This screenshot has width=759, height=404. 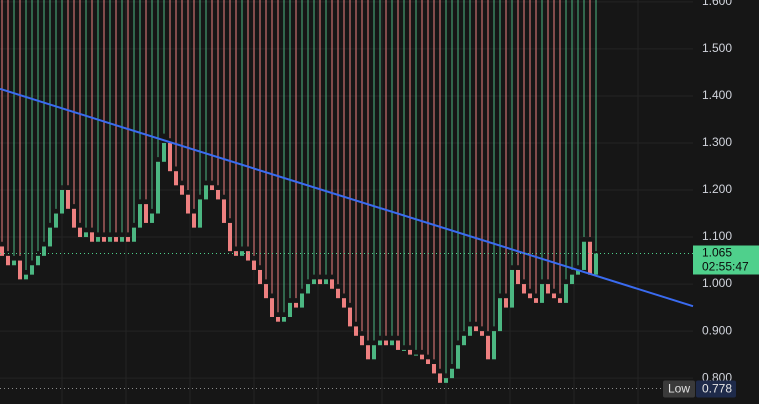 I want to click on y-tick-label: 1.500, so click(x=717, y=48).